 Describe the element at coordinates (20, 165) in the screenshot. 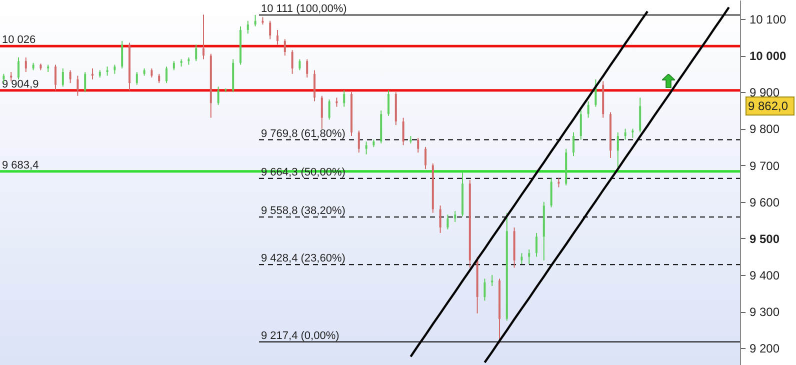

I see `ref-line-label: 9 683,4` at that location.